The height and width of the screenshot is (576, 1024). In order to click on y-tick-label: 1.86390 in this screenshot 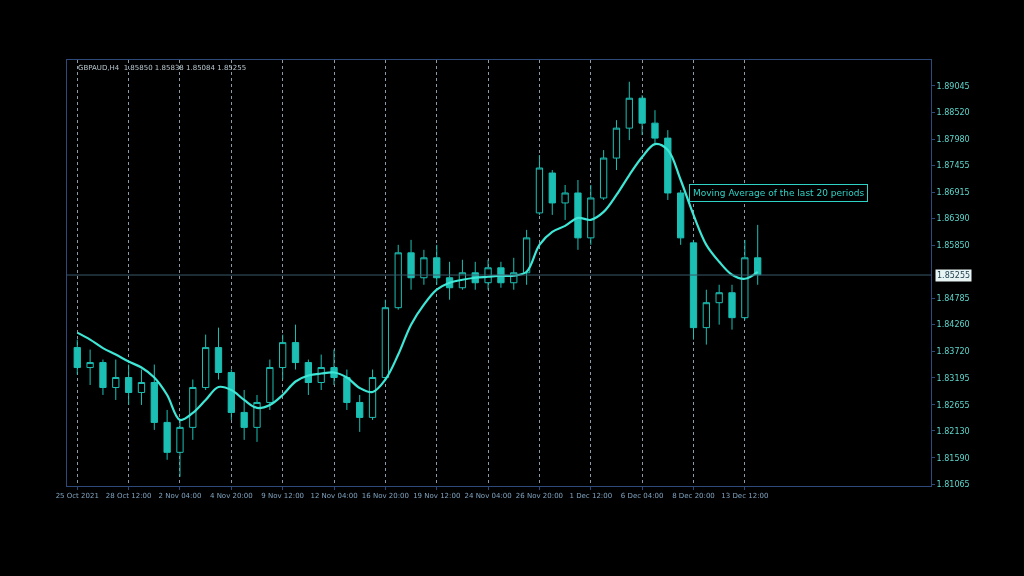, I will do `click(953, 219)`.